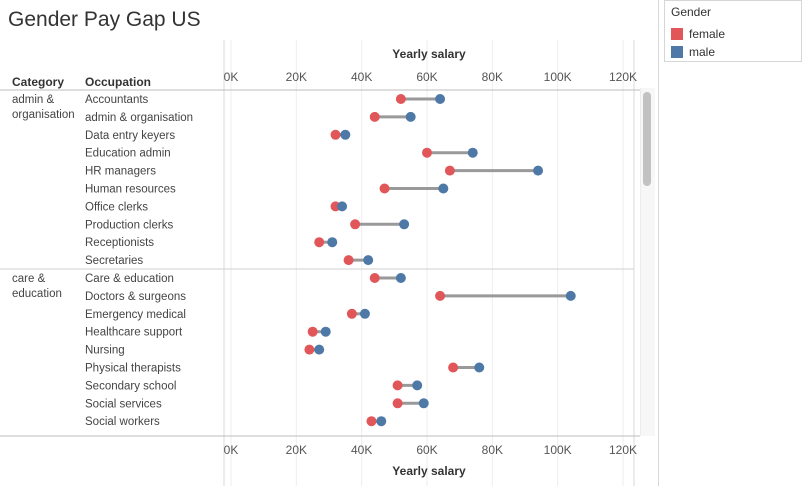 This screenshot has width=803, height=486. What do you see at coordinates (43, 107) in the screenshot?
I see `category-label: admin & organisation` at bounding box center [43, 107].